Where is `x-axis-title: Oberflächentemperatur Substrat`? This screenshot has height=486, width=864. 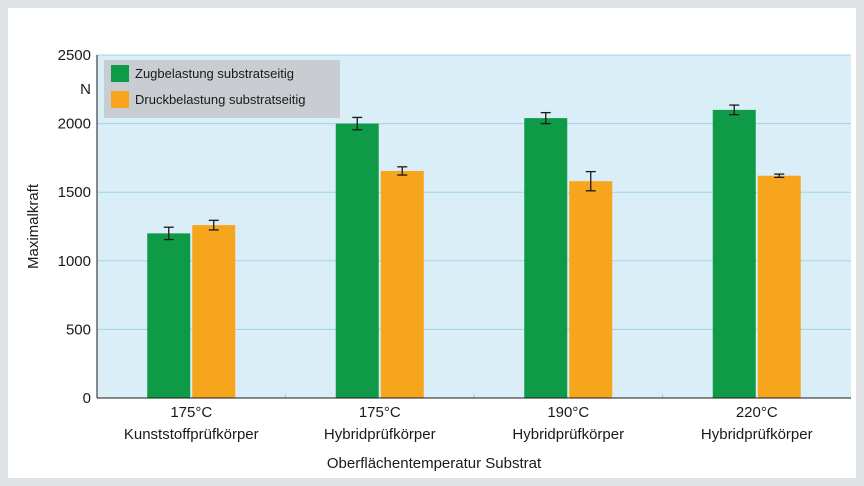
x-axis-title: Oberflächentemperatur Substrat is located at coordinates (434, 463).